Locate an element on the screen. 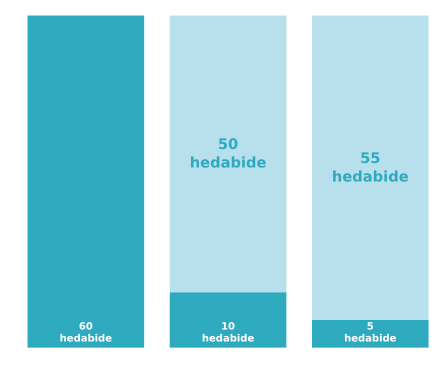  data-label: 55 hedabide is located at coordinates (370, 168).